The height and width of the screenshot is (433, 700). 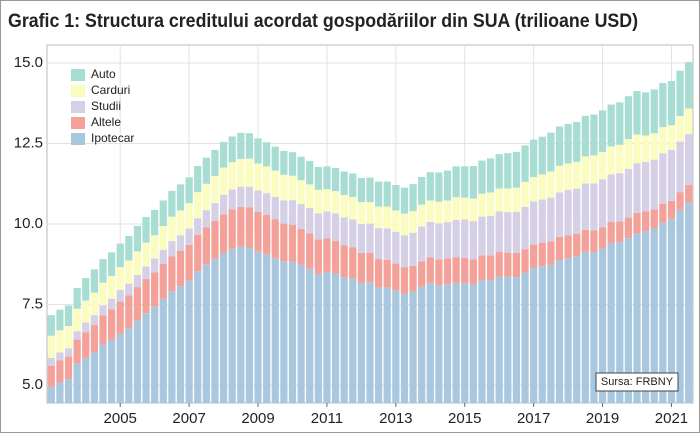 What do you see at coordinates (395, 418) in the screenshot?
I see `x-tick-label: 2013` at bounding box center [395, 418].